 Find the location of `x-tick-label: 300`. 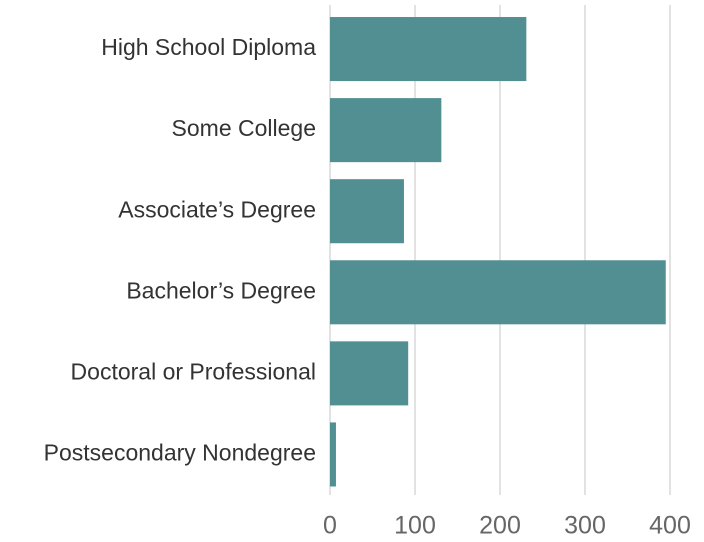

x-tick-label: 300 is located at coordinates (585, 526).